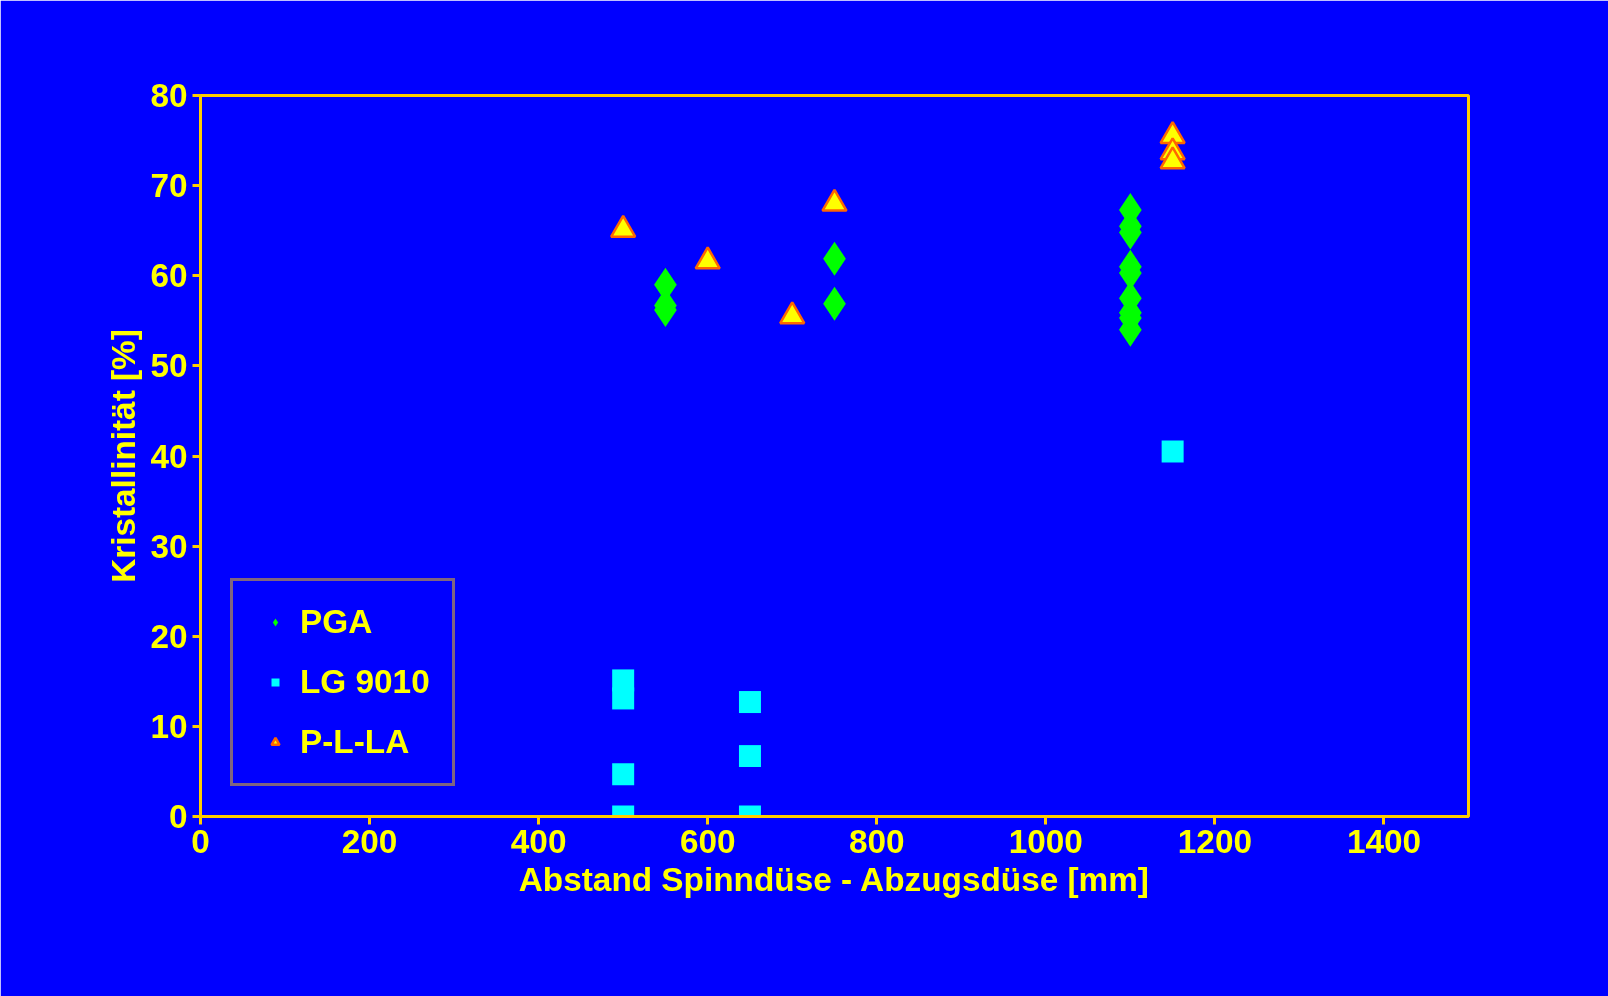 Image resolution: width=1608 pixels, height=996 pixels. What do you see at coordinates (1384, 841) in the screenshot?
I see `x-tick-label: 1400` at bounding box center [1384, 841].